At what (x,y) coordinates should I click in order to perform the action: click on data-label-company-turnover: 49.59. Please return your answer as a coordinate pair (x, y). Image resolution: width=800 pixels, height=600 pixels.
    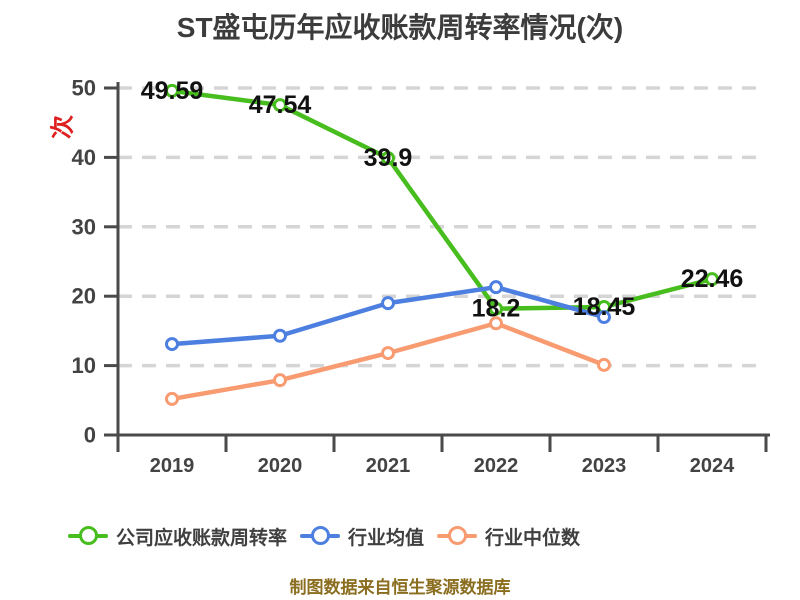
    Looking at the image, I should click on (172, 91).